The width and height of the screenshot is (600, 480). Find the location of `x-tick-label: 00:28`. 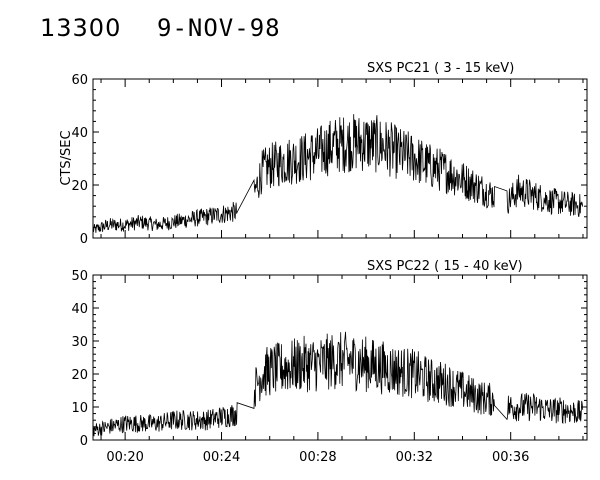

x-tick-label: 00:28 is located at coordinates (317, 457).